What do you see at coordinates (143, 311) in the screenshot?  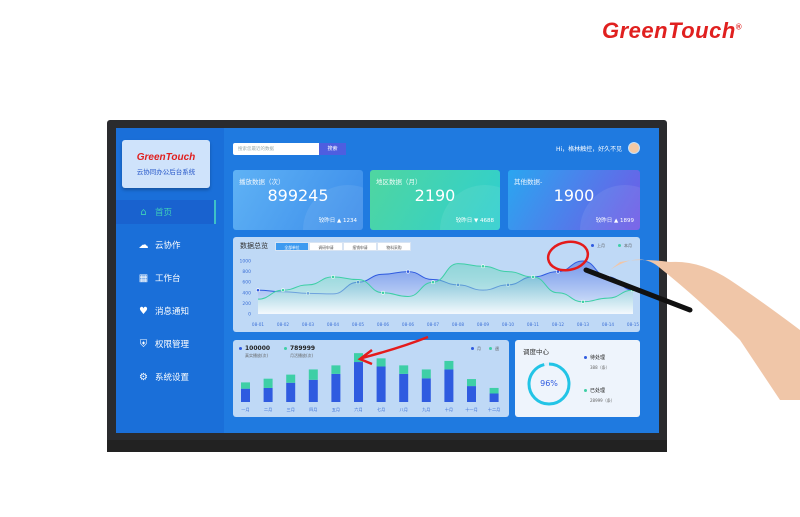 I see `heart-icon: ♥` at bounding box center [143, 311].